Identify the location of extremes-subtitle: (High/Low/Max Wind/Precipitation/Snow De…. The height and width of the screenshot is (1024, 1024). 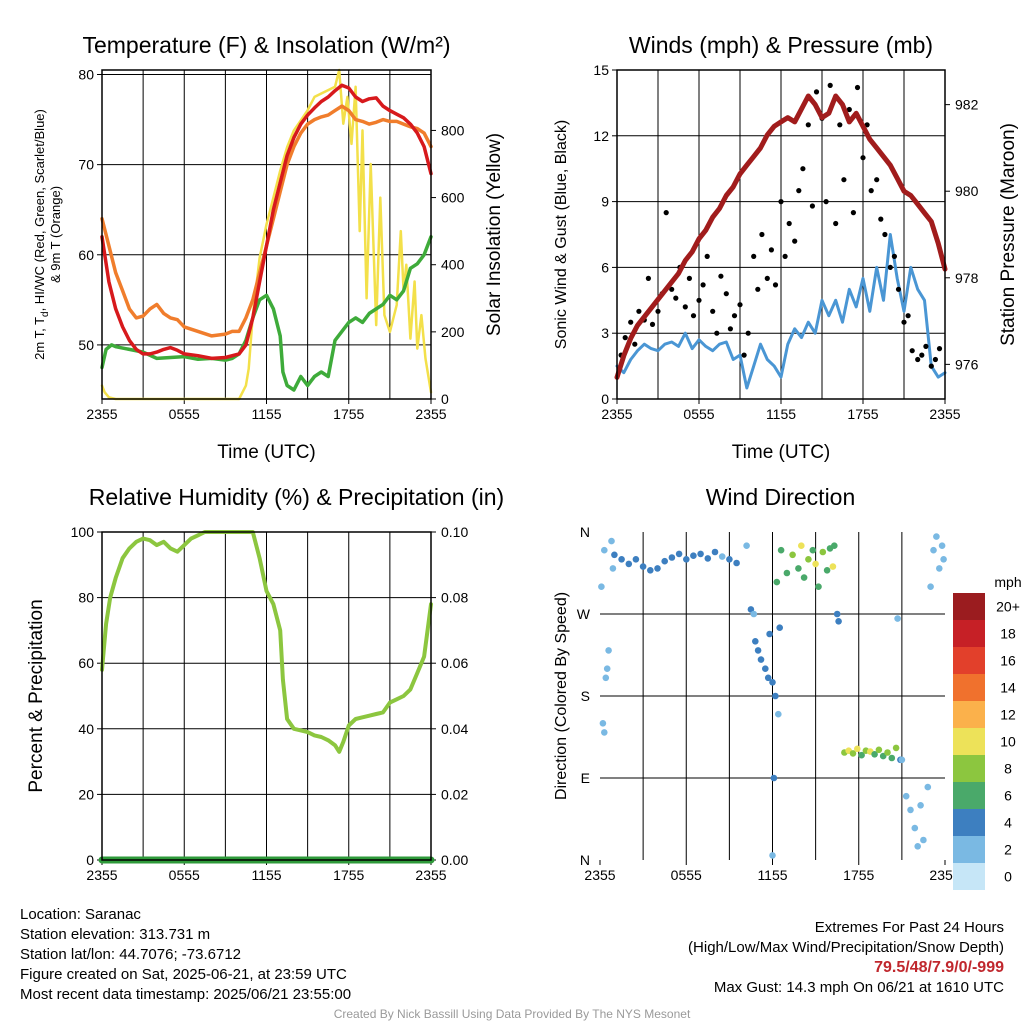
(846, 947).